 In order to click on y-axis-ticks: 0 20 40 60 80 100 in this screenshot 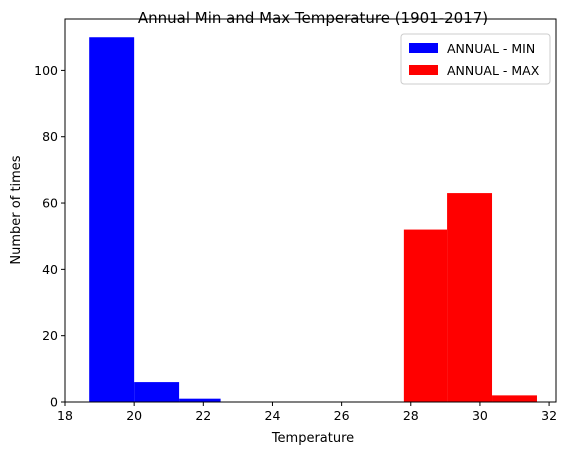, I will do `click(49, 236)`.